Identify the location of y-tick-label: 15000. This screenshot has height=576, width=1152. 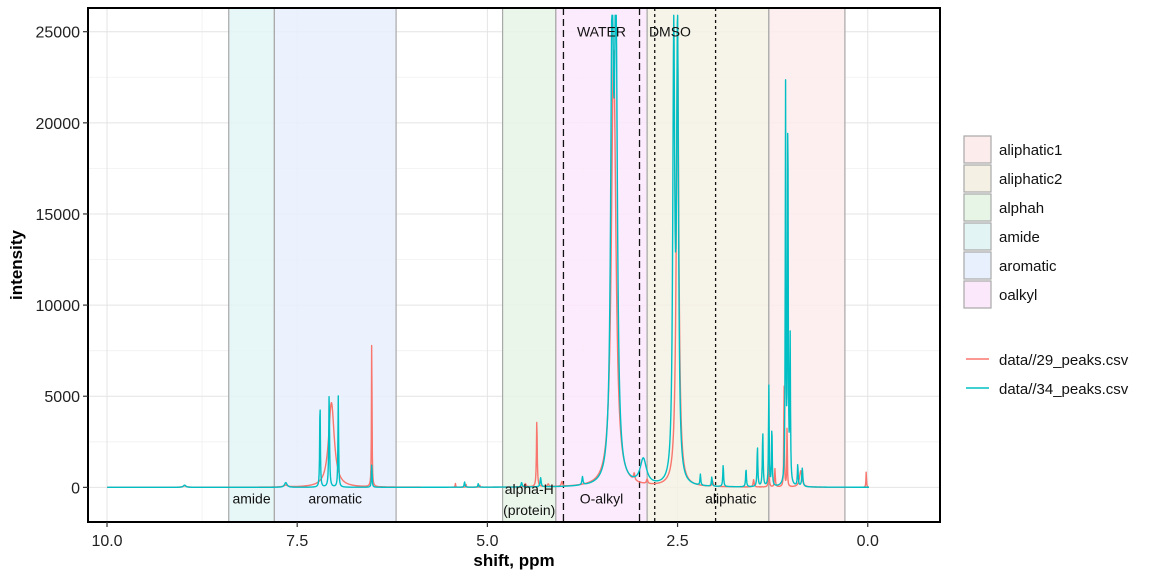
(58, 215).